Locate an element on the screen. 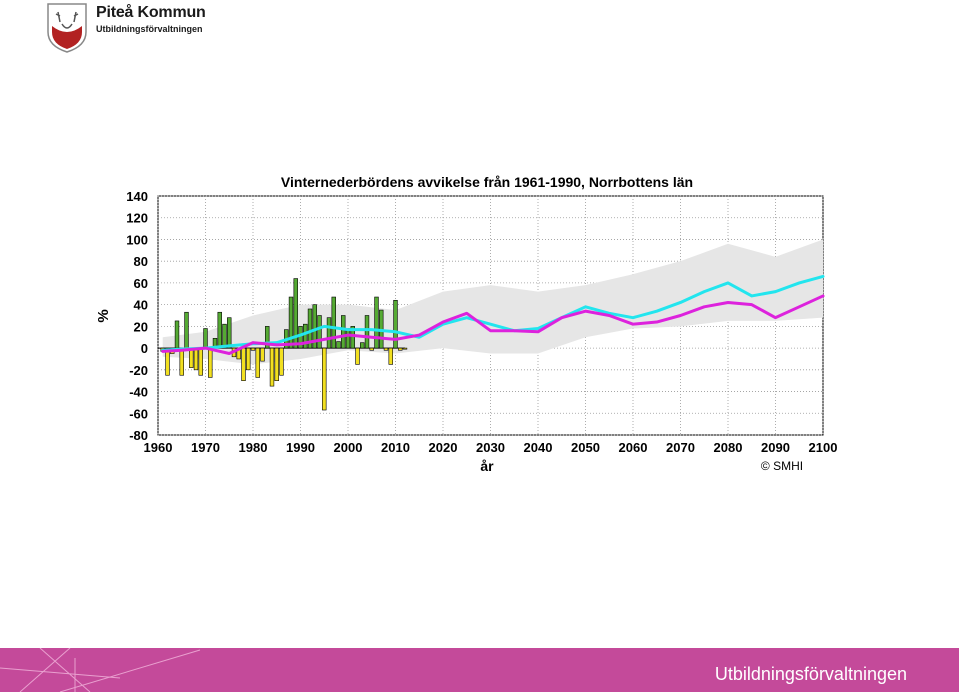 Image resolution: width=959 pixels, height=692 pixels. x-tick-label: 2000 is located at coordinates (348, 447).